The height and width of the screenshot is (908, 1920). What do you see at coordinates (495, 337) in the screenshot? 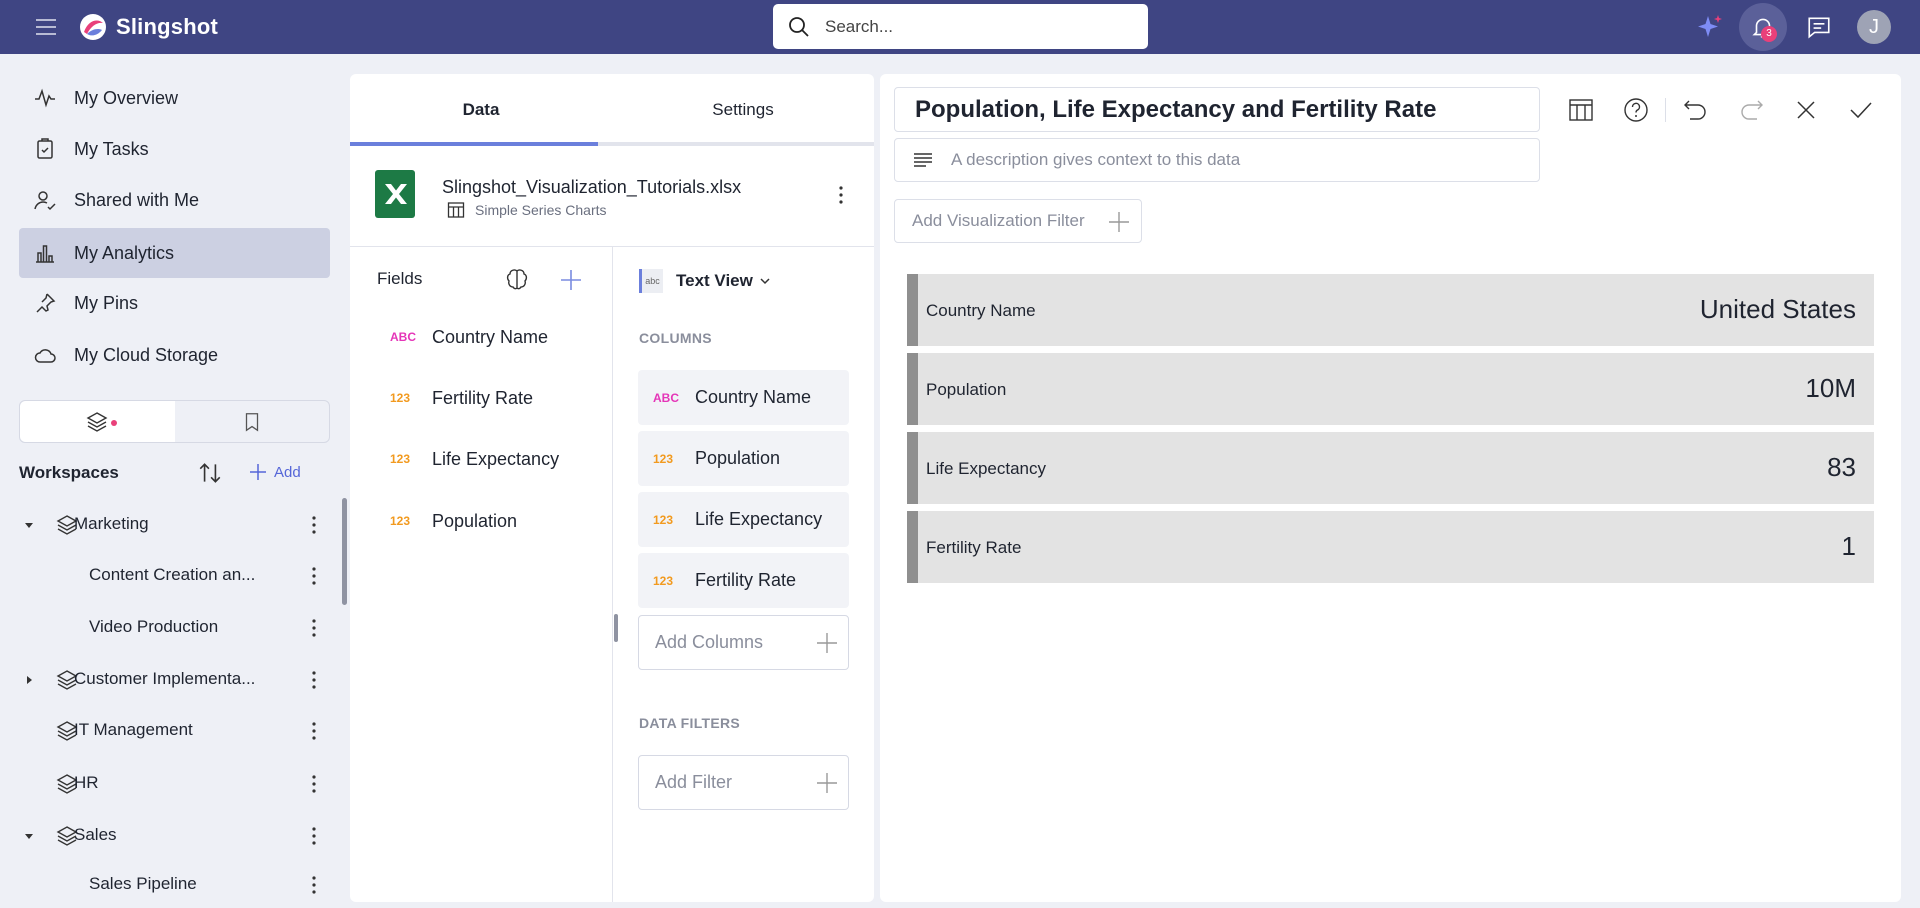
I see `field-country-name: ABC Country Name` at bounding box center [495, 337].